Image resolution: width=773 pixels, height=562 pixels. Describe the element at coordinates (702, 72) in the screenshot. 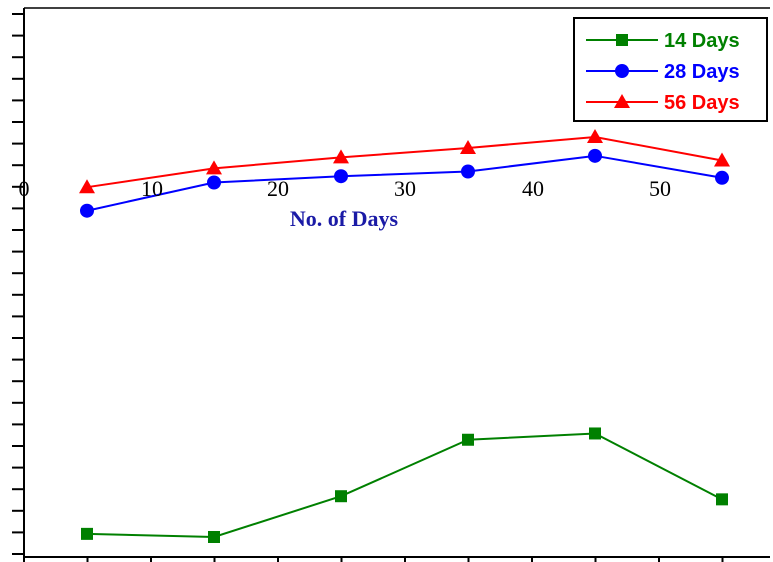

I see `legend-label-28-days: 28 Days` at that location.